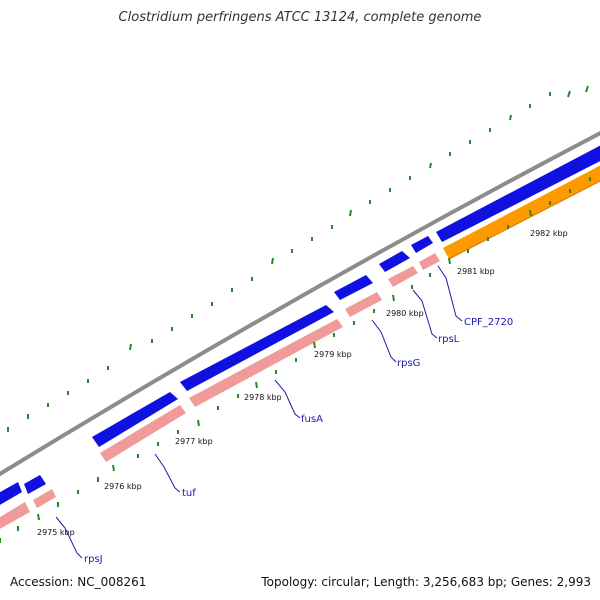 This screenshot has width=600, height=600. Describe the element at coordinates (488, 322) in the screenshot. I see `gene-label-cpf2720: CPF_2720` at that location.